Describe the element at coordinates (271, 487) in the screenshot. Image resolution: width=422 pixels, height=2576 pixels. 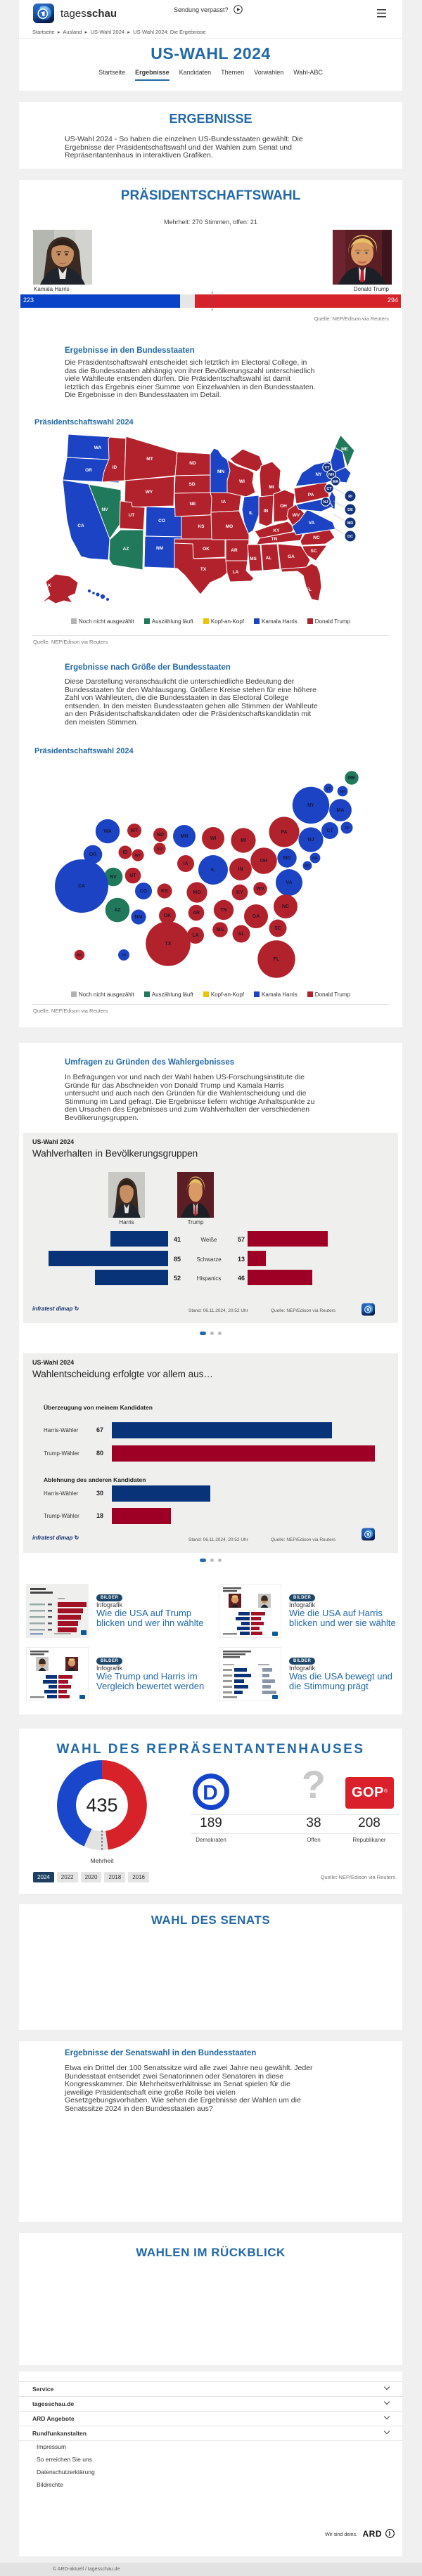
I see `svg-text: MI` at that location.